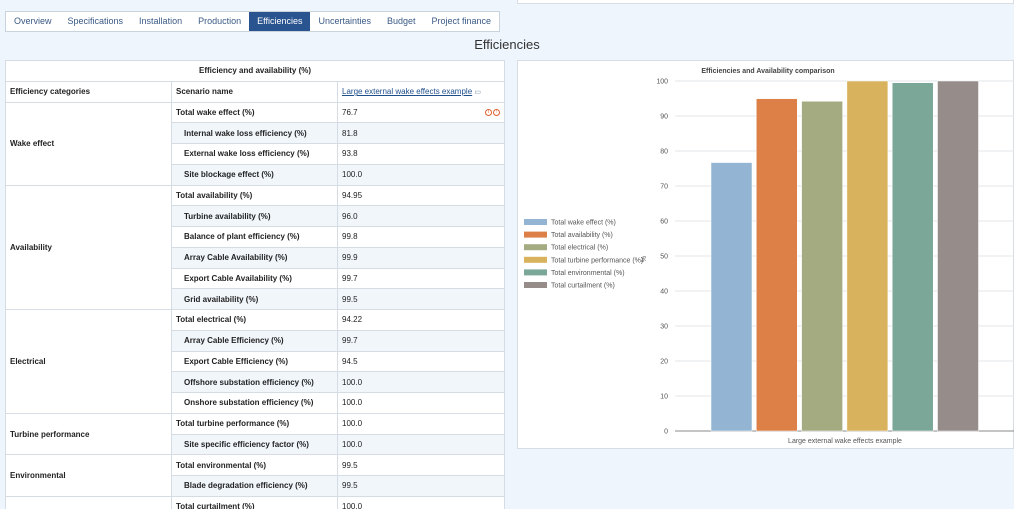  I want to click on metric-name: Turbine availability (%), so click(254, 216).